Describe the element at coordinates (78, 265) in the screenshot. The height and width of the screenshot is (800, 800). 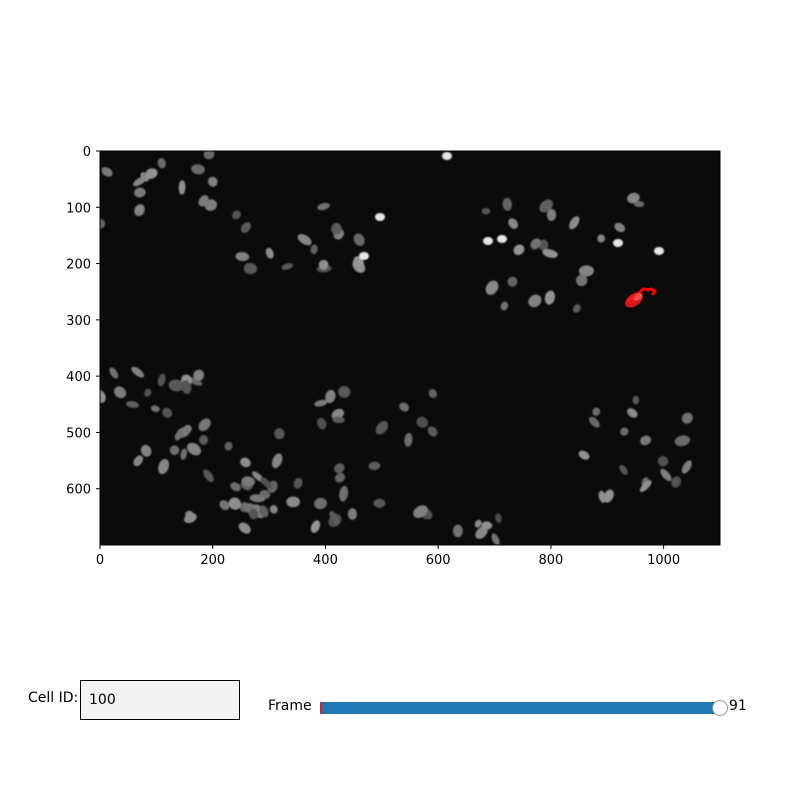
I see `y-tick-label: 200` at that location.